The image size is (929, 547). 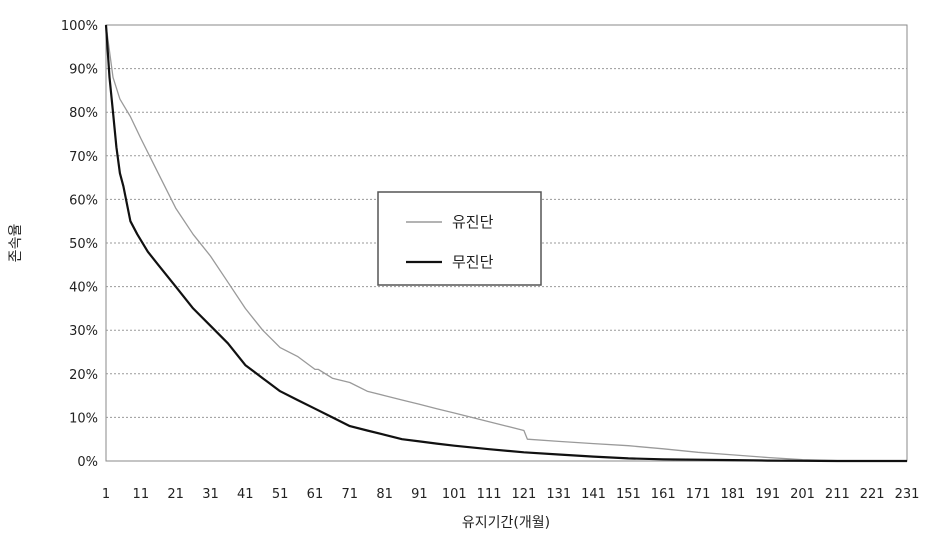 What do you see at coordinates (280, 494) in the screenshot?
I see `x-tick-label: 51` at bounding box center [280, 494].